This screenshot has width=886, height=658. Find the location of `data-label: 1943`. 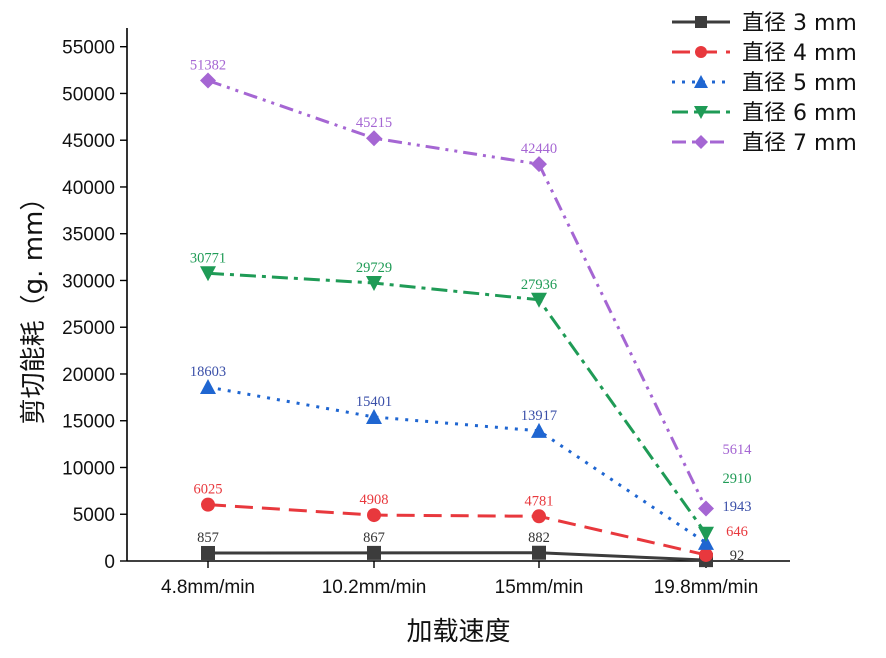

data-label: 1943 is located at coordinates (737, 507).